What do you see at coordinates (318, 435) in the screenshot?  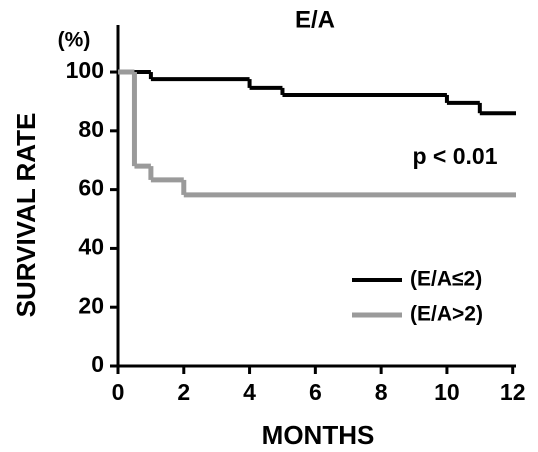 I see `x-axis-label: MONTHS` at bounding box center [318, 435].